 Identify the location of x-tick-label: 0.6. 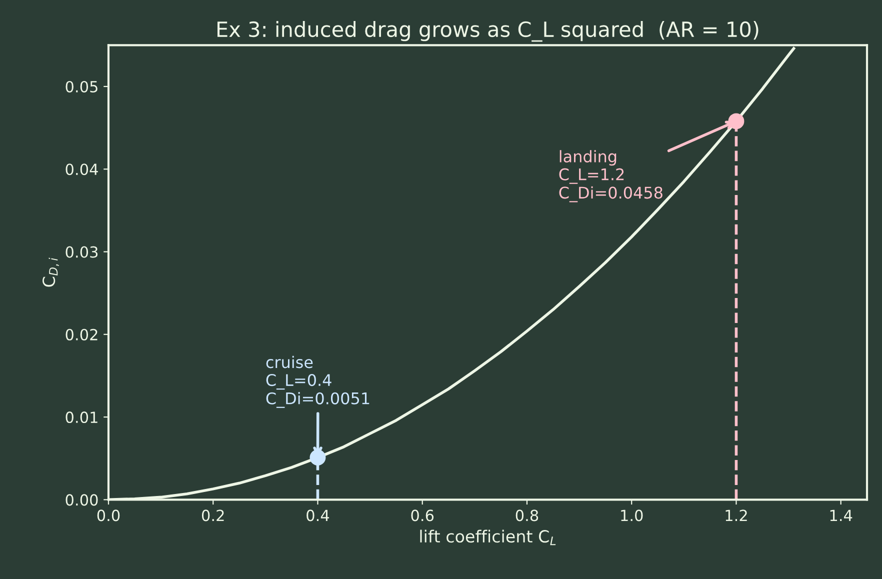
(422, 516).